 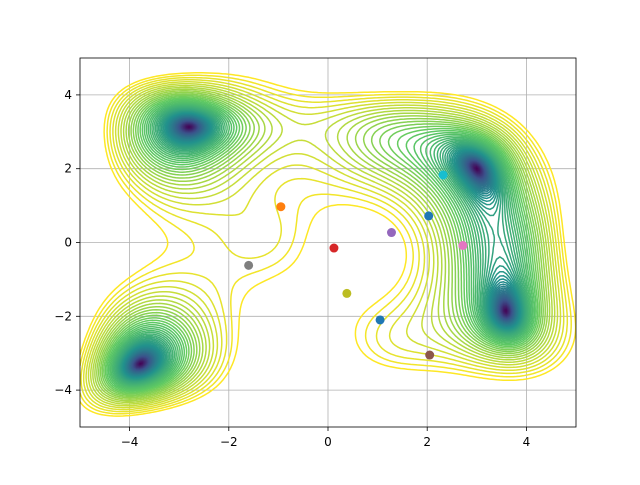 I want to click on y-tick-label: −2, so click(x=63, y=316).